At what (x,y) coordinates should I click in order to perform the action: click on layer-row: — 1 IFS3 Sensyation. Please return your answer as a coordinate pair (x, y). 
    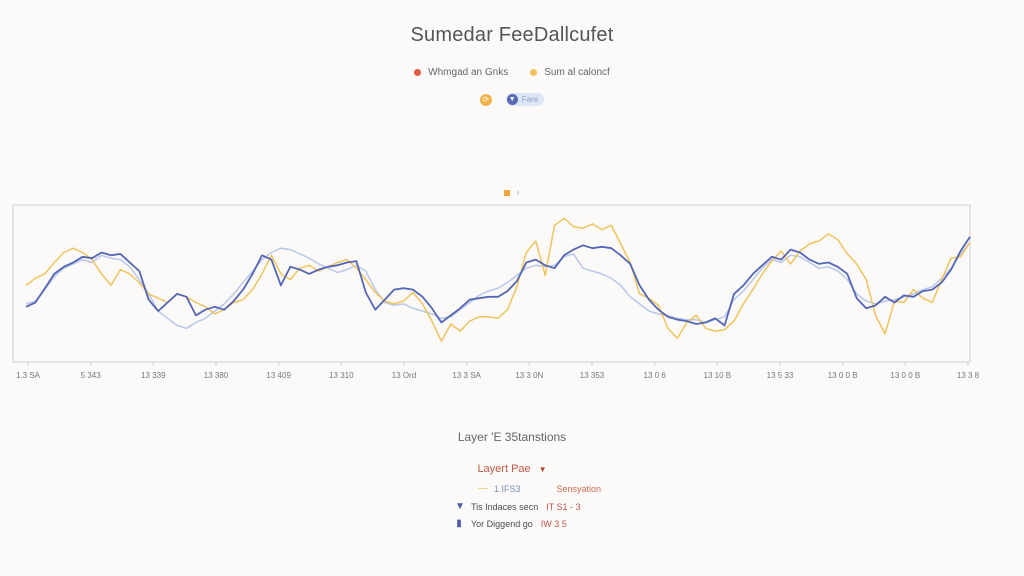
    Looking at the image, I should click on (539, 488).